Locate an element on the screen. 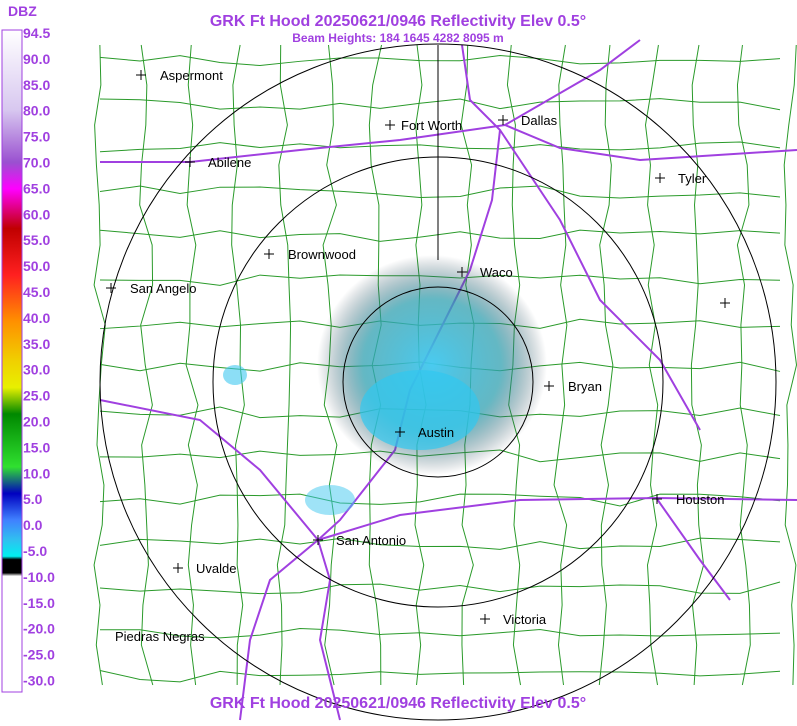 This screenshot has height=726, width=797. legend-label: 20.0 is located at coordinates (36, 422).